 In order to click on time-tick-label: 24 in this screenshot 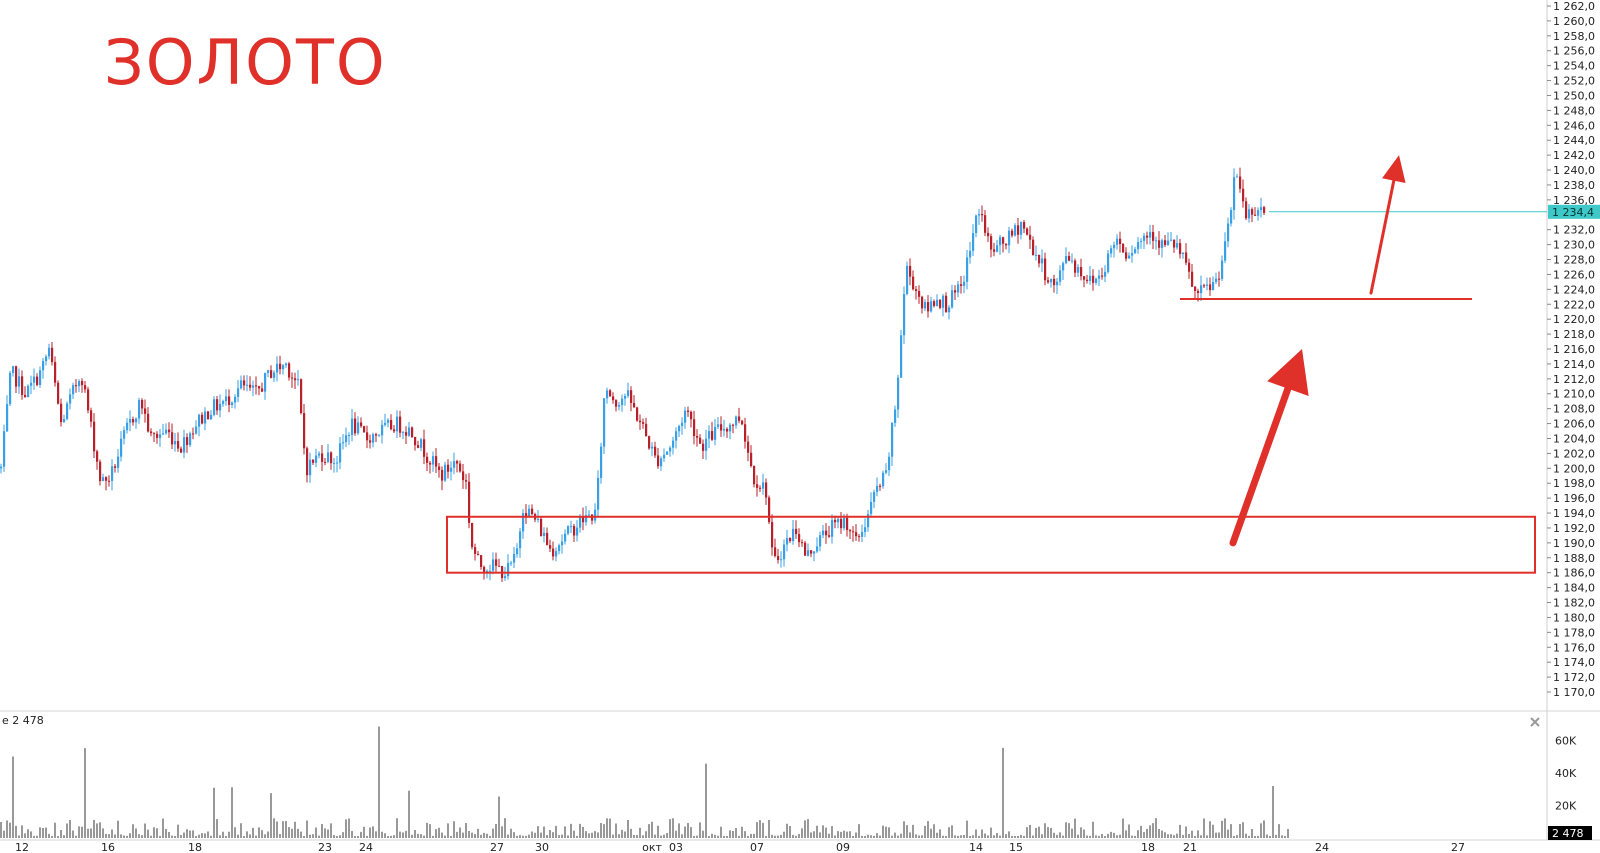, I will do `click(1322, 847)`.